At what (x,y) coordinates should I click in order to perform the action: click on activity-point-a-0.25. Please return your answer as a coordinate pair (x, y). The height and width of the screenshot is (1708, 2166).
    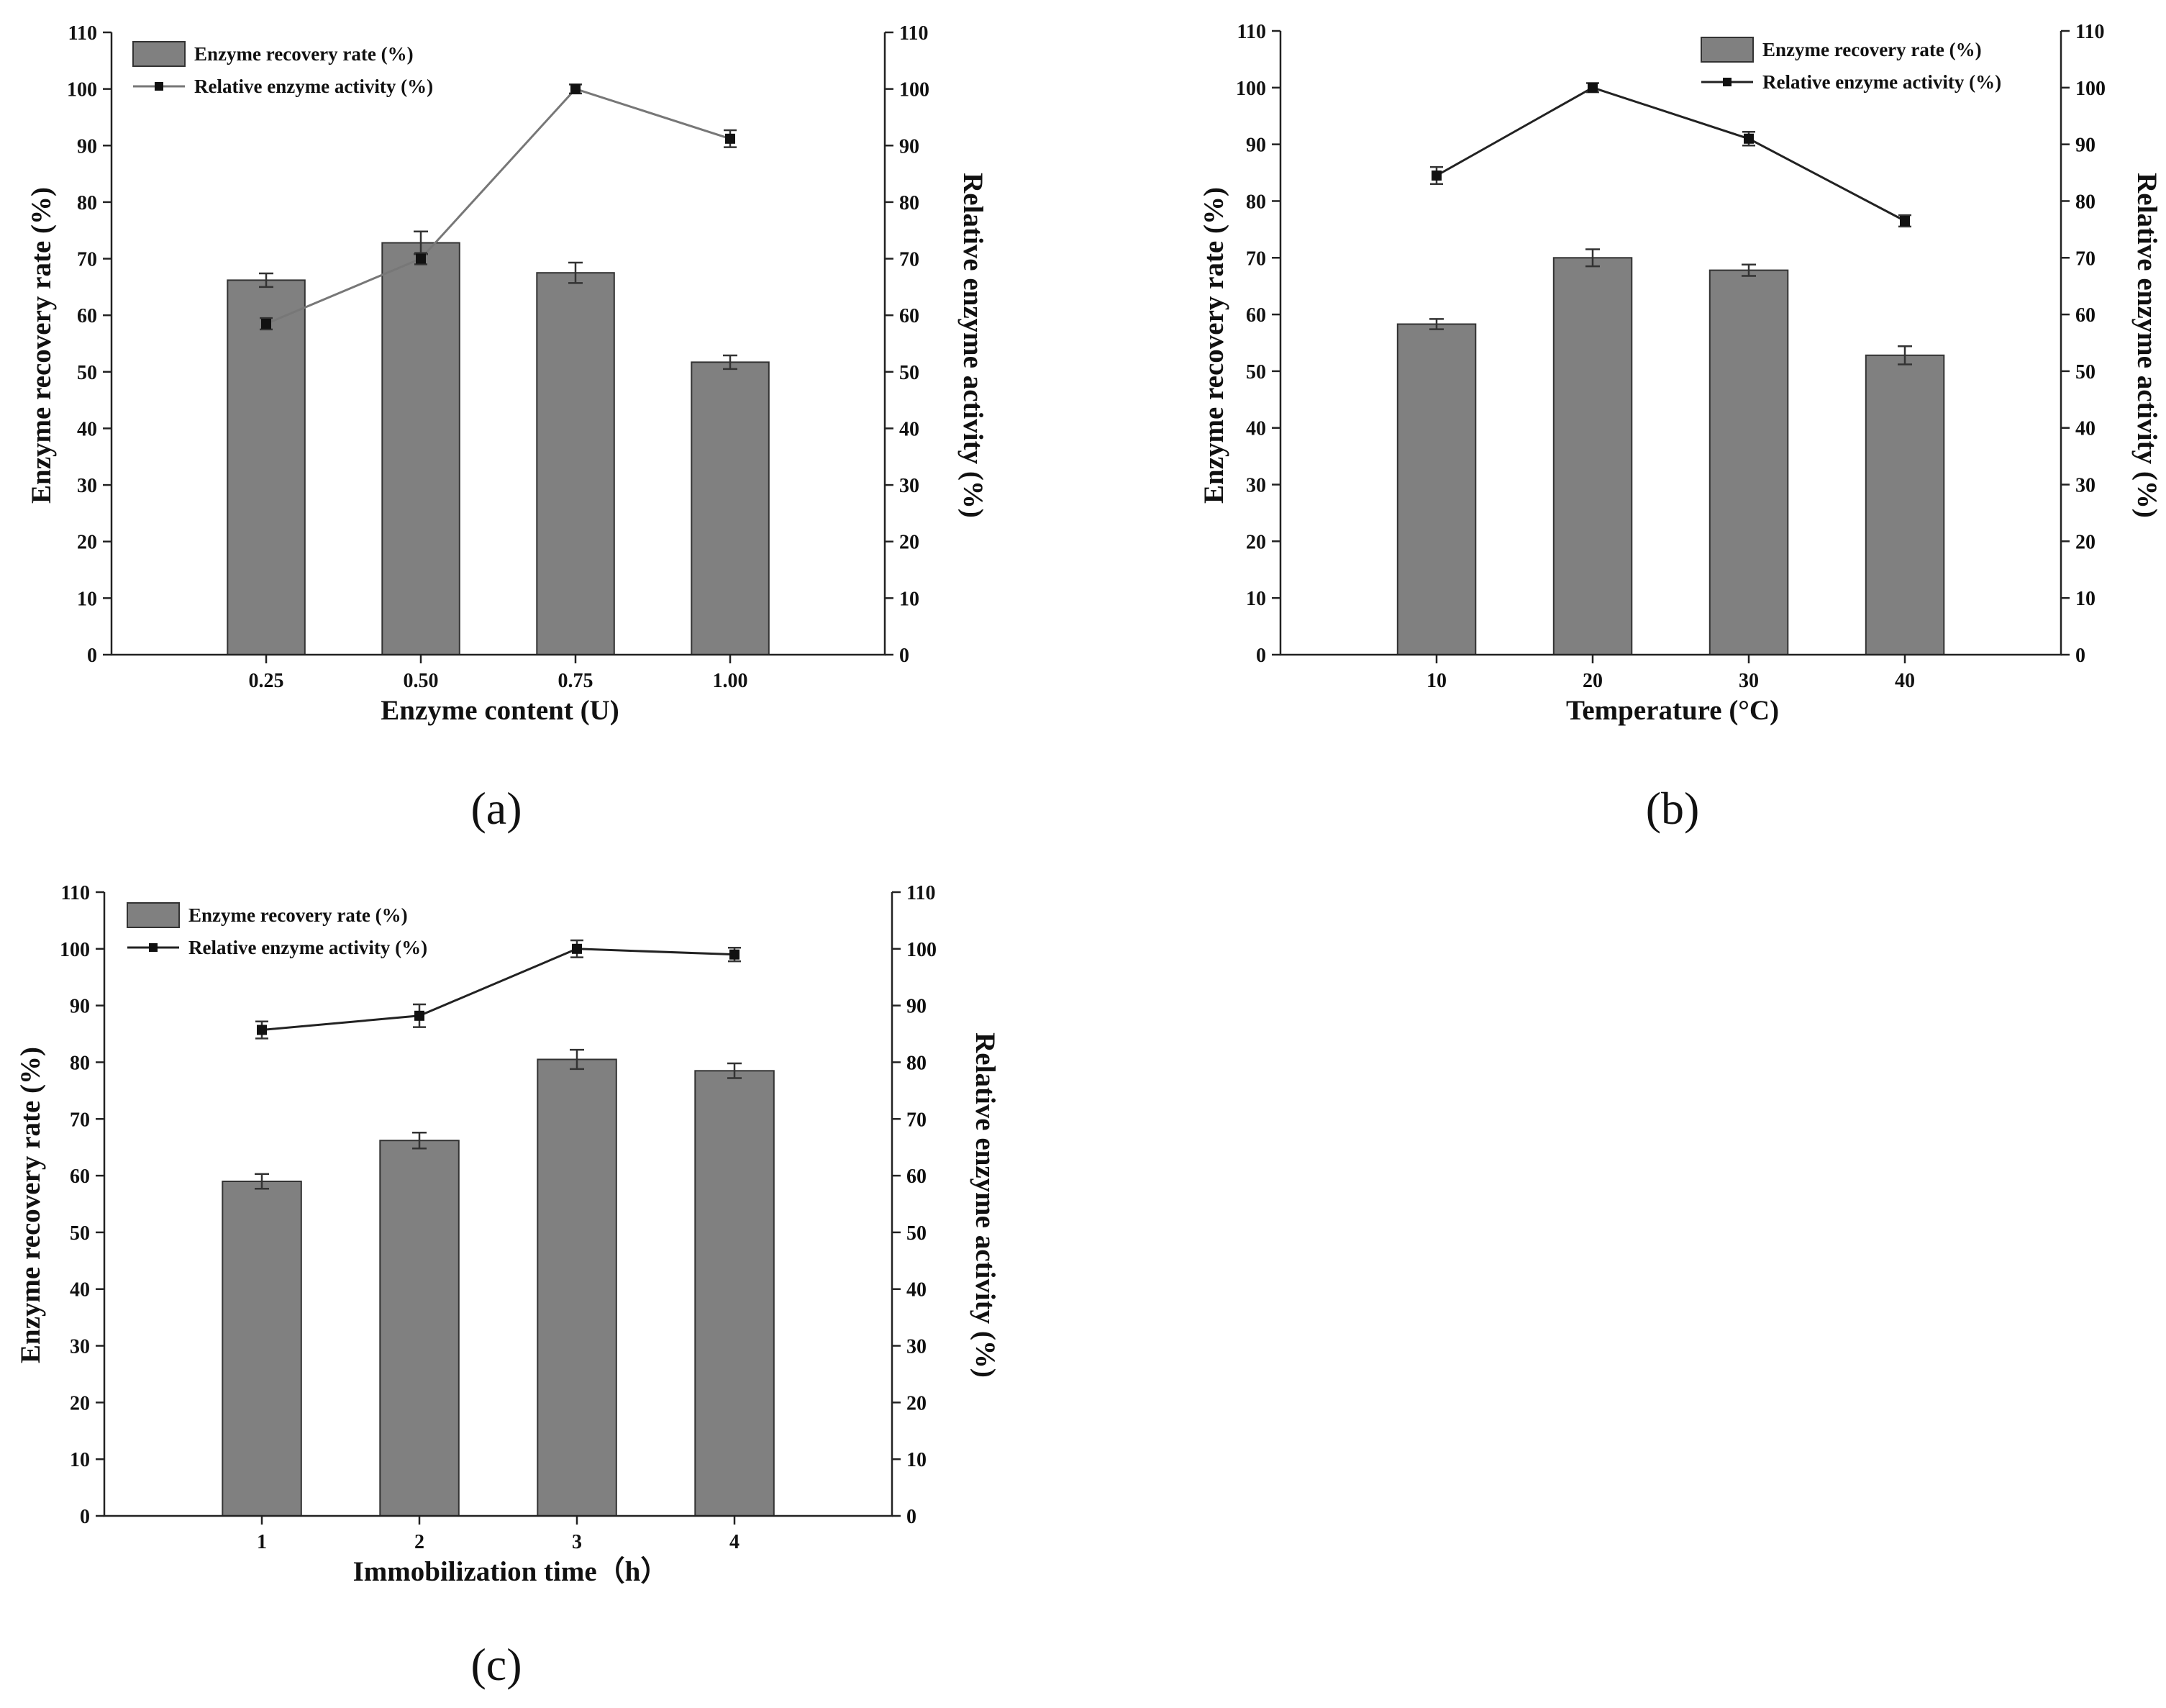
    Looking at the image, I should click on (266, 324).